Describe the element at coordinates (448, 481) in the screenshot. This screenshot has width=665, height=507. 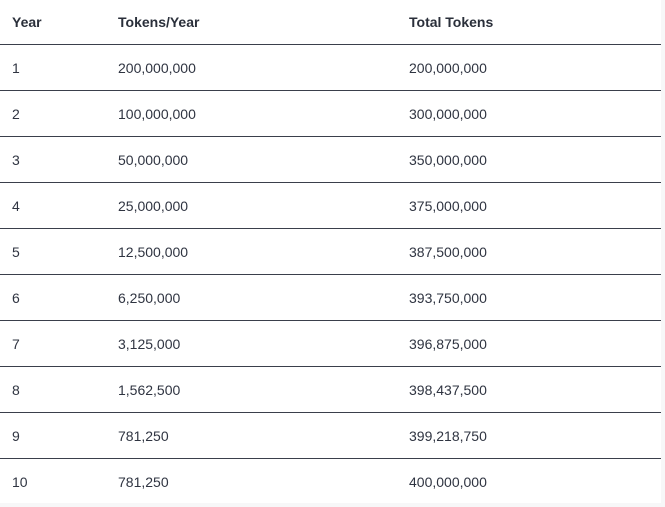
I see `cell-total-tokens: 400,000,000` at that location.